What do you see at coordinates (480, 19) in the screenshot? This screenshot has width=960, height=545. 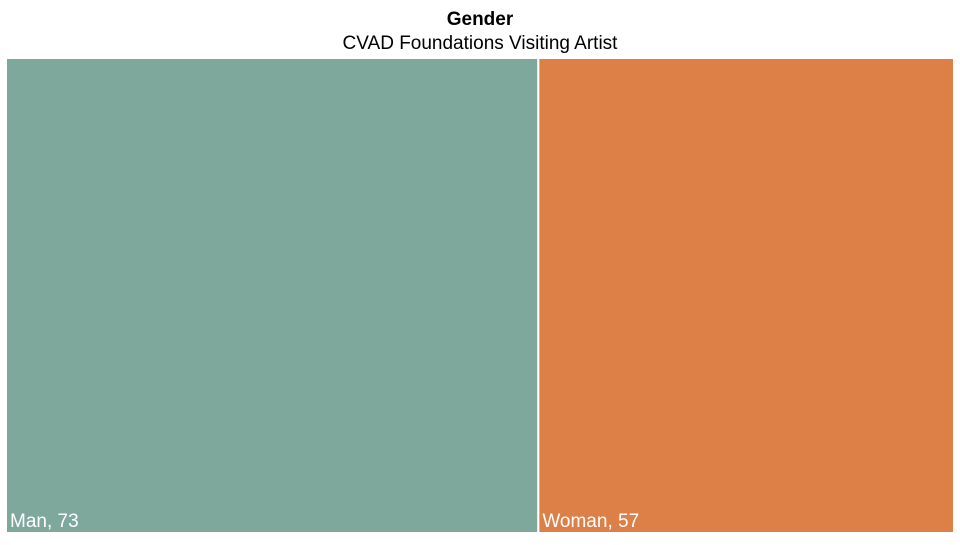 I see `chart-title: Gender` at bounding box center [480, 19].